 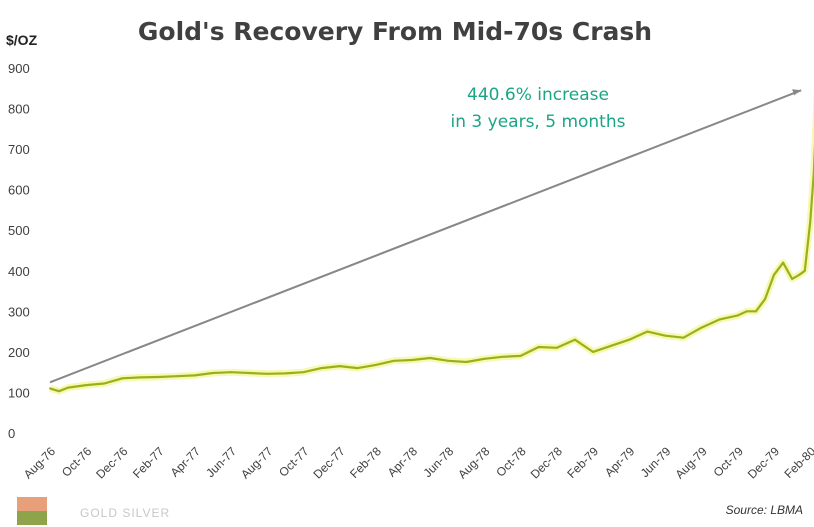 What do you see at coordinates (365, 462) in the screenshot?
I see `x-tick-label: Feb-78` at bounding box center [365, 462].